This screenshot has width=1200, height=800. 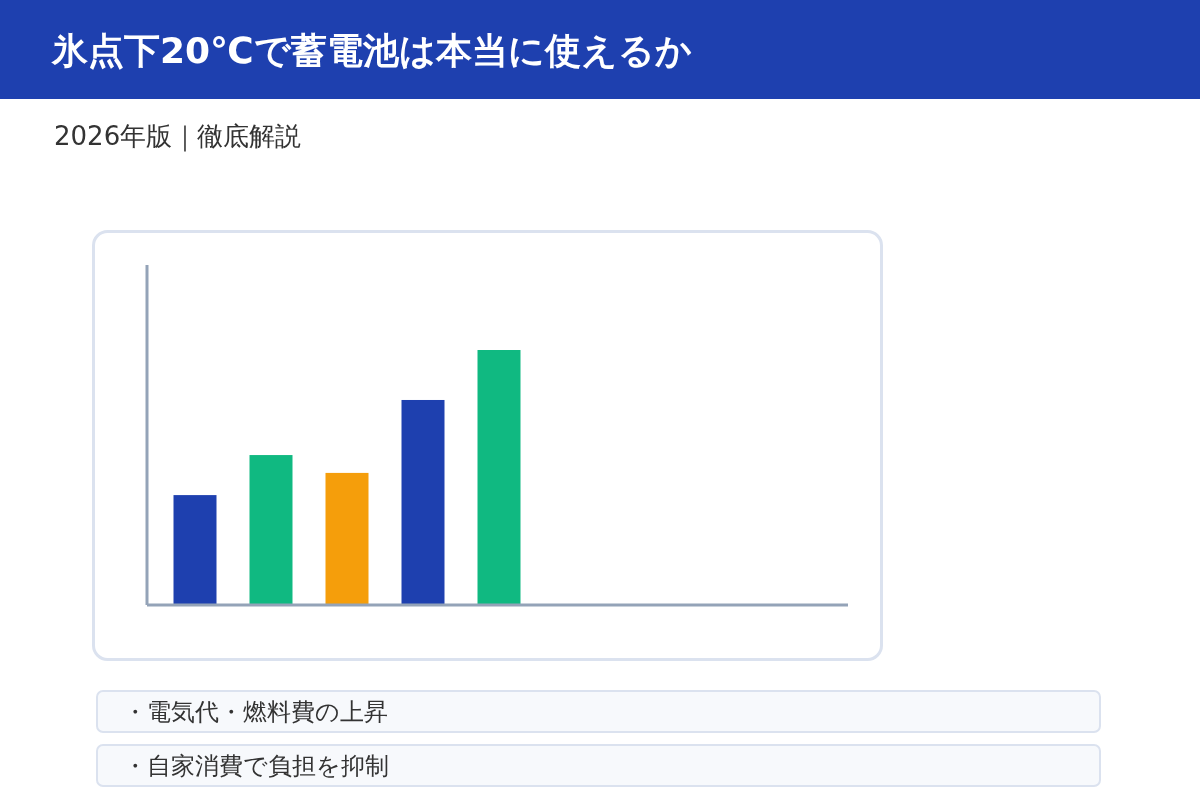 I want to click on annotation: ・電気代・燃料費の上昇, so click(x=255, y=712).